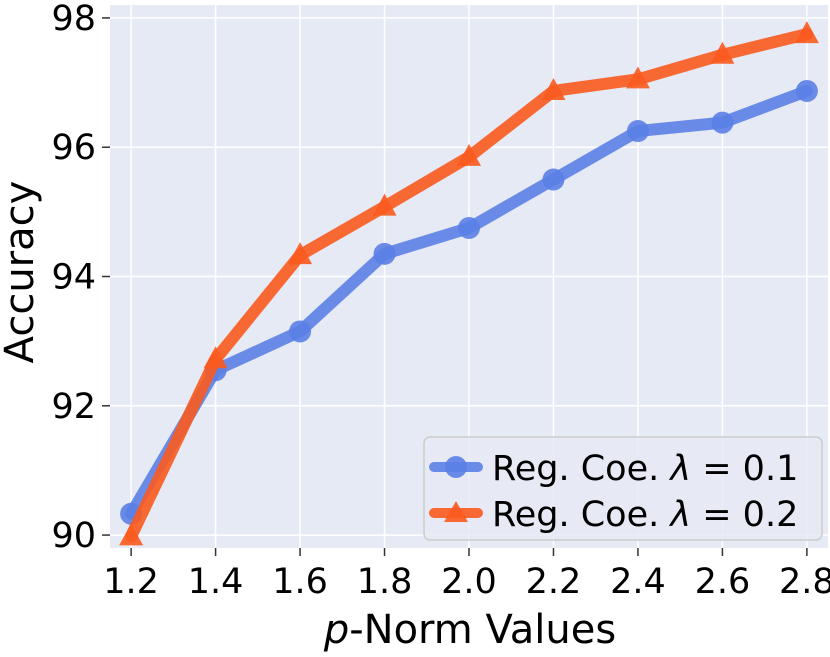 The height and width of the screenshot is (657, 830). I want to click on x-axis-title-variable: p, so click(336, 629).